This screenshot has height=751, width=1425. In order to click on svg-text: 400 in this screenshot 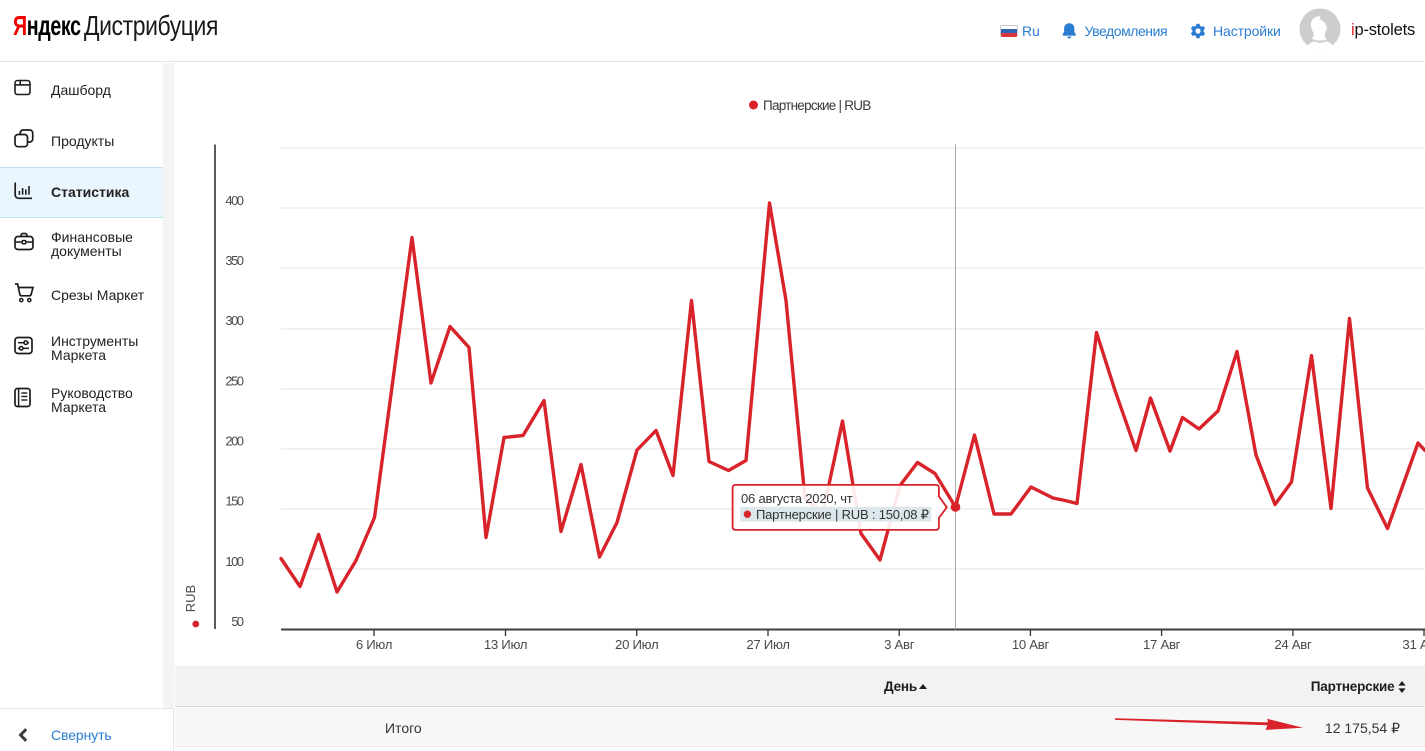, I will do `click(234, 200)`.